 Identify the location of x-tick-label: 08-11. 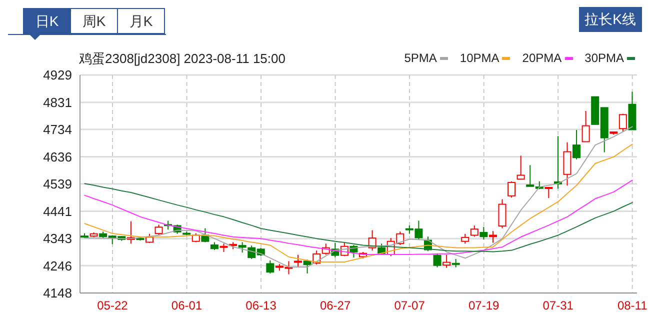
(632, 305).